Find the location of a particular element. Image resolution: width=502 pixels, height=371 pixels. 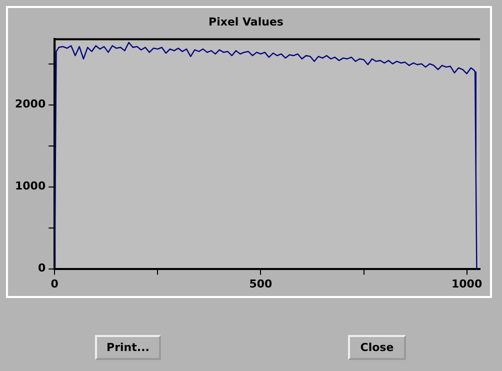

y-tick-label: 0 is located at coordinates (42, 268).